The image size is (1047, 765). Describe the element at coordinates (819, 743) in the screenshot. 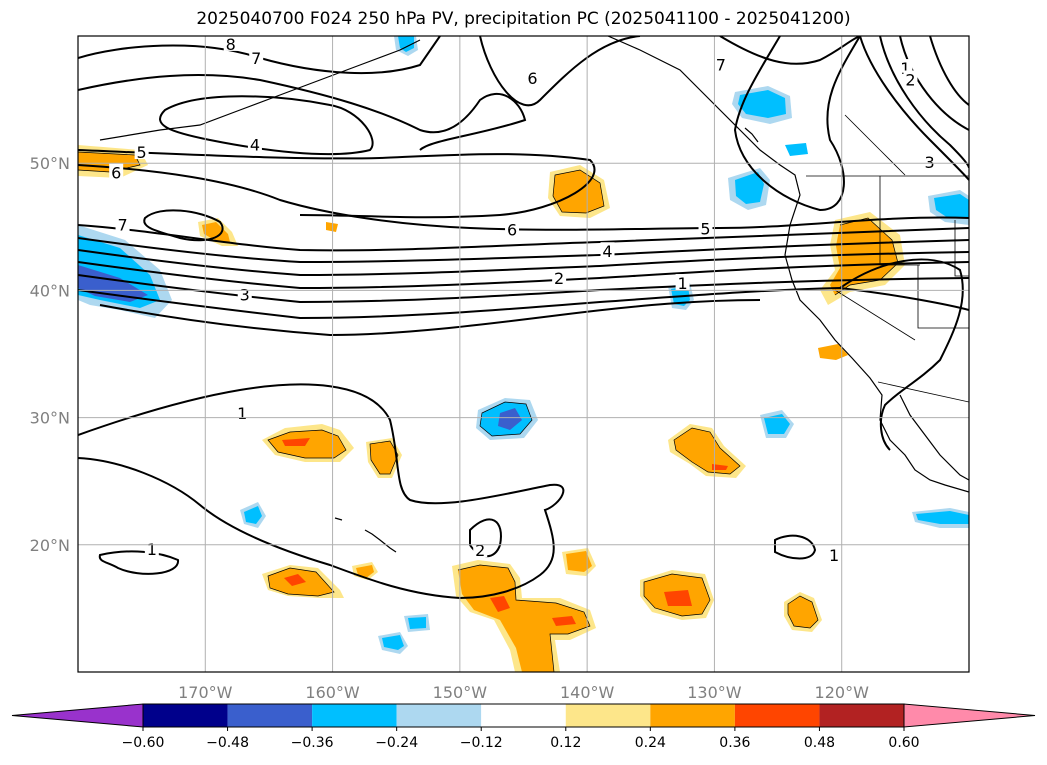

I see `colorbar-tick-label: 0.48` at that location.